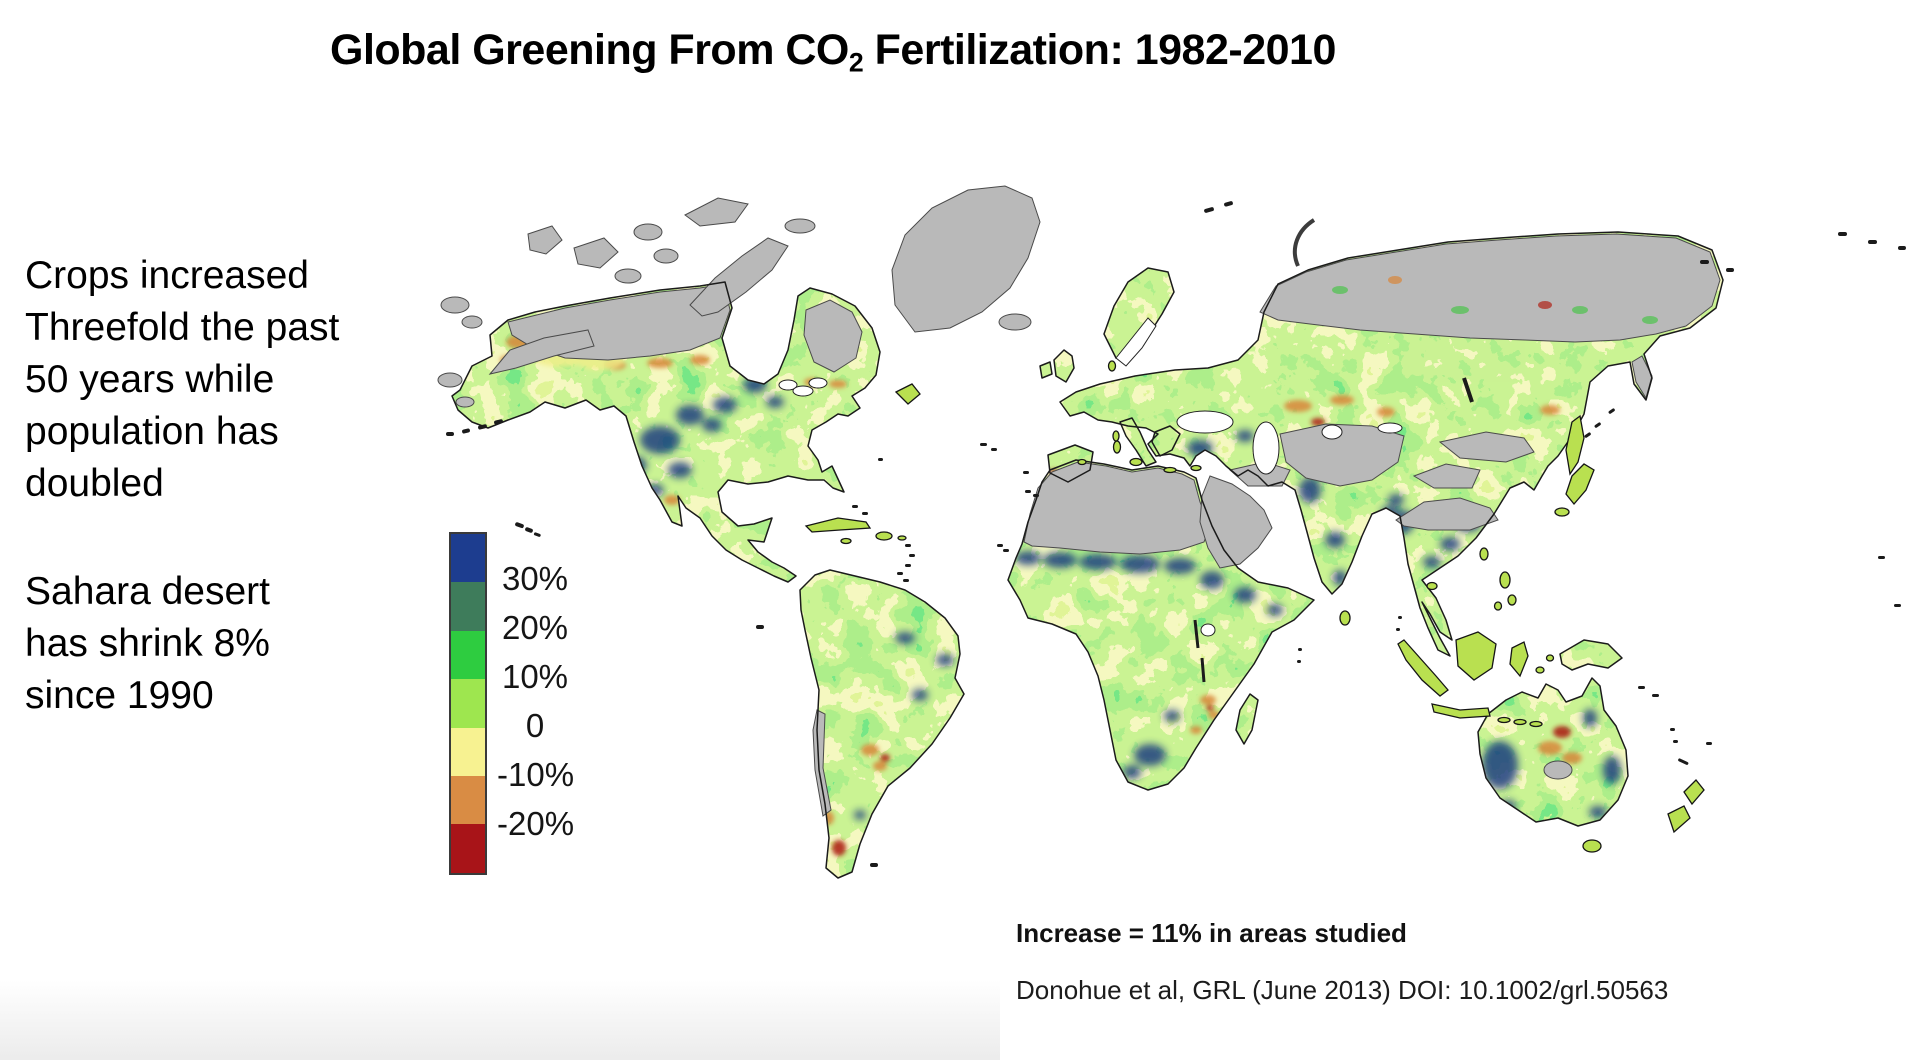 The image size is (1932, 1060). Describe the element at coordinates (1211, 933) in the screenshot. I see `map-caption: Increase = 11% in areas studied` at that location.